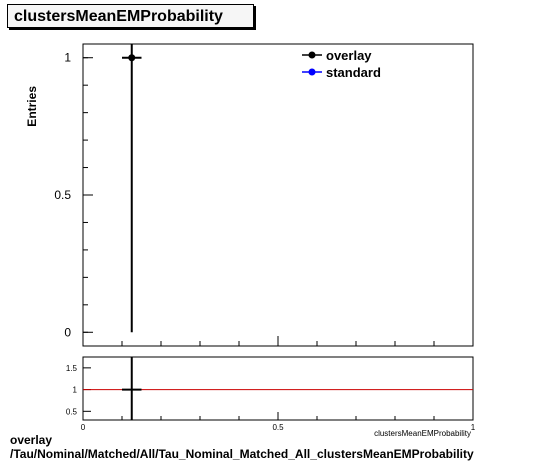 The width and height of the screenshot is (546, 462). What do you see at coordinates (278, 422) in the screenshot?
I see `ratio-x-axis: 0 0.5 1` at bounding box center [278, 422].